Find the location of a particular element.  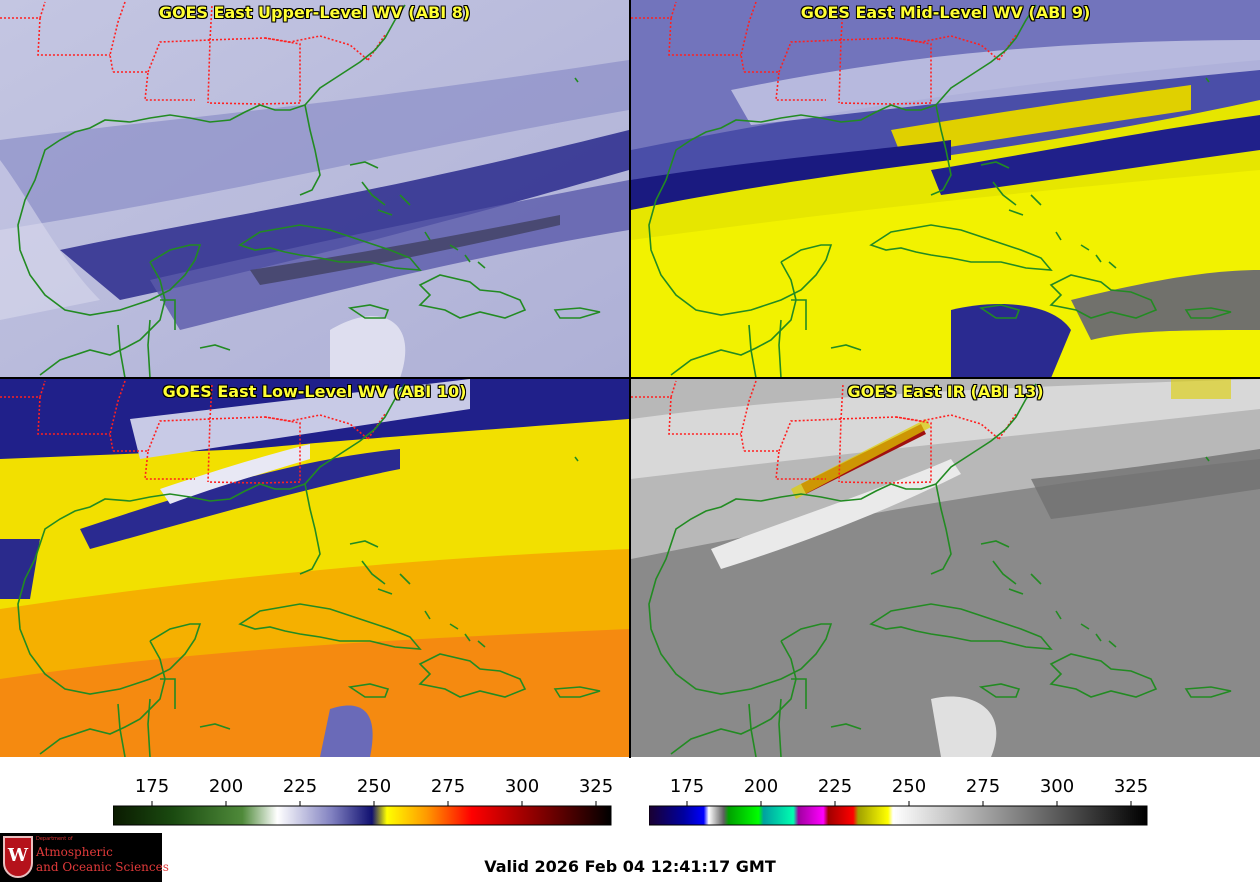

wv-tick-label: 275 is located at coordinates (448, 786).